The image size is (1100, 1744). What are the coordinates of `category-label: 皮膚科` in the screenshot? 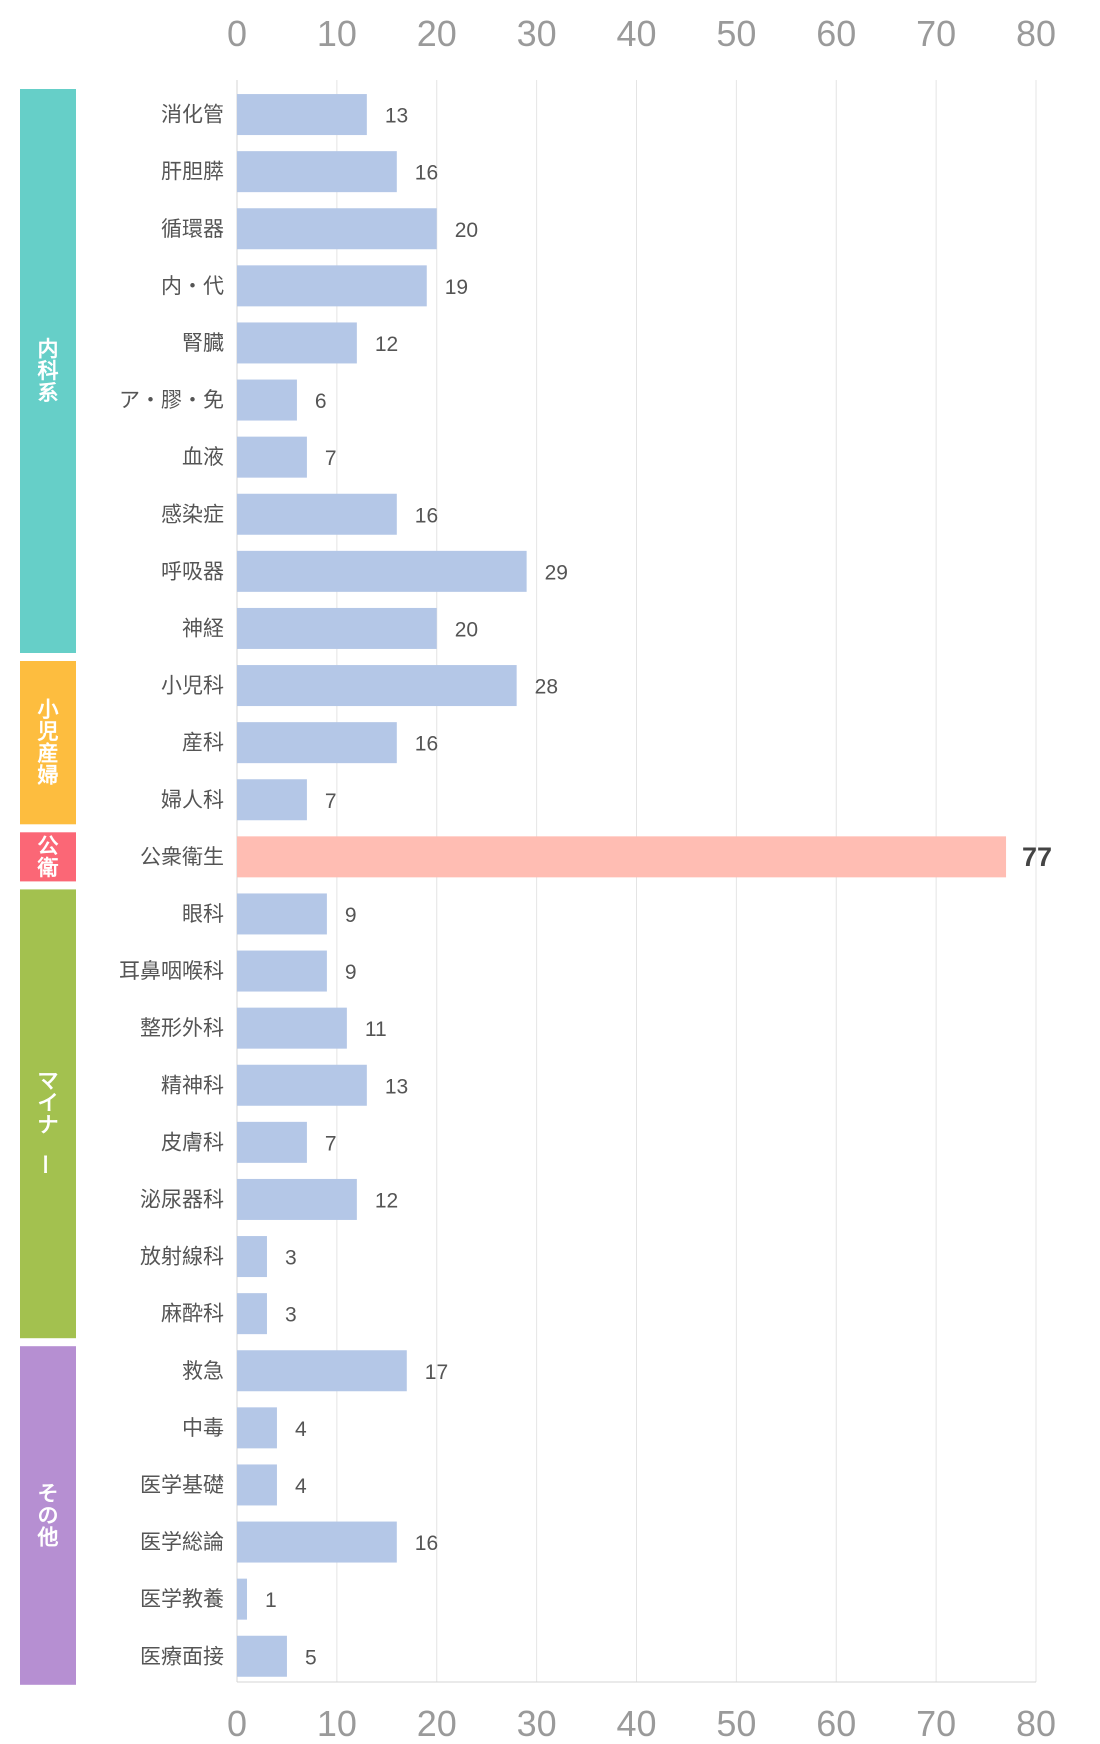 It's located at (192, 1142).